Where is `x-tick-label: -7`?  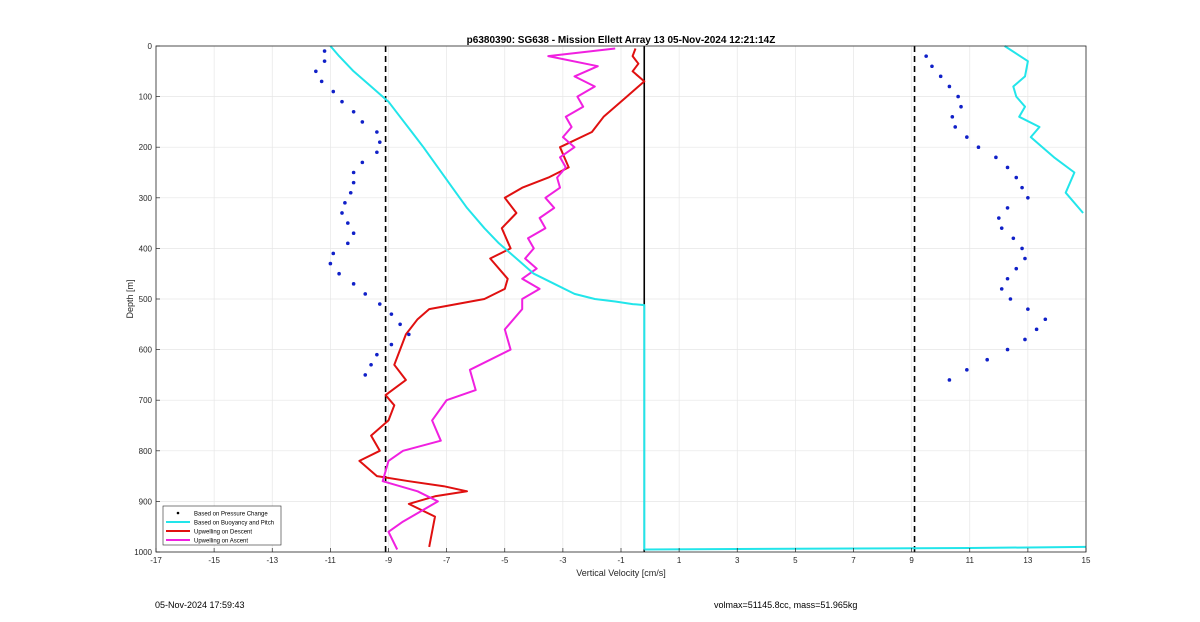
x-tick-label: -7 is located at coordinates (447, 560).